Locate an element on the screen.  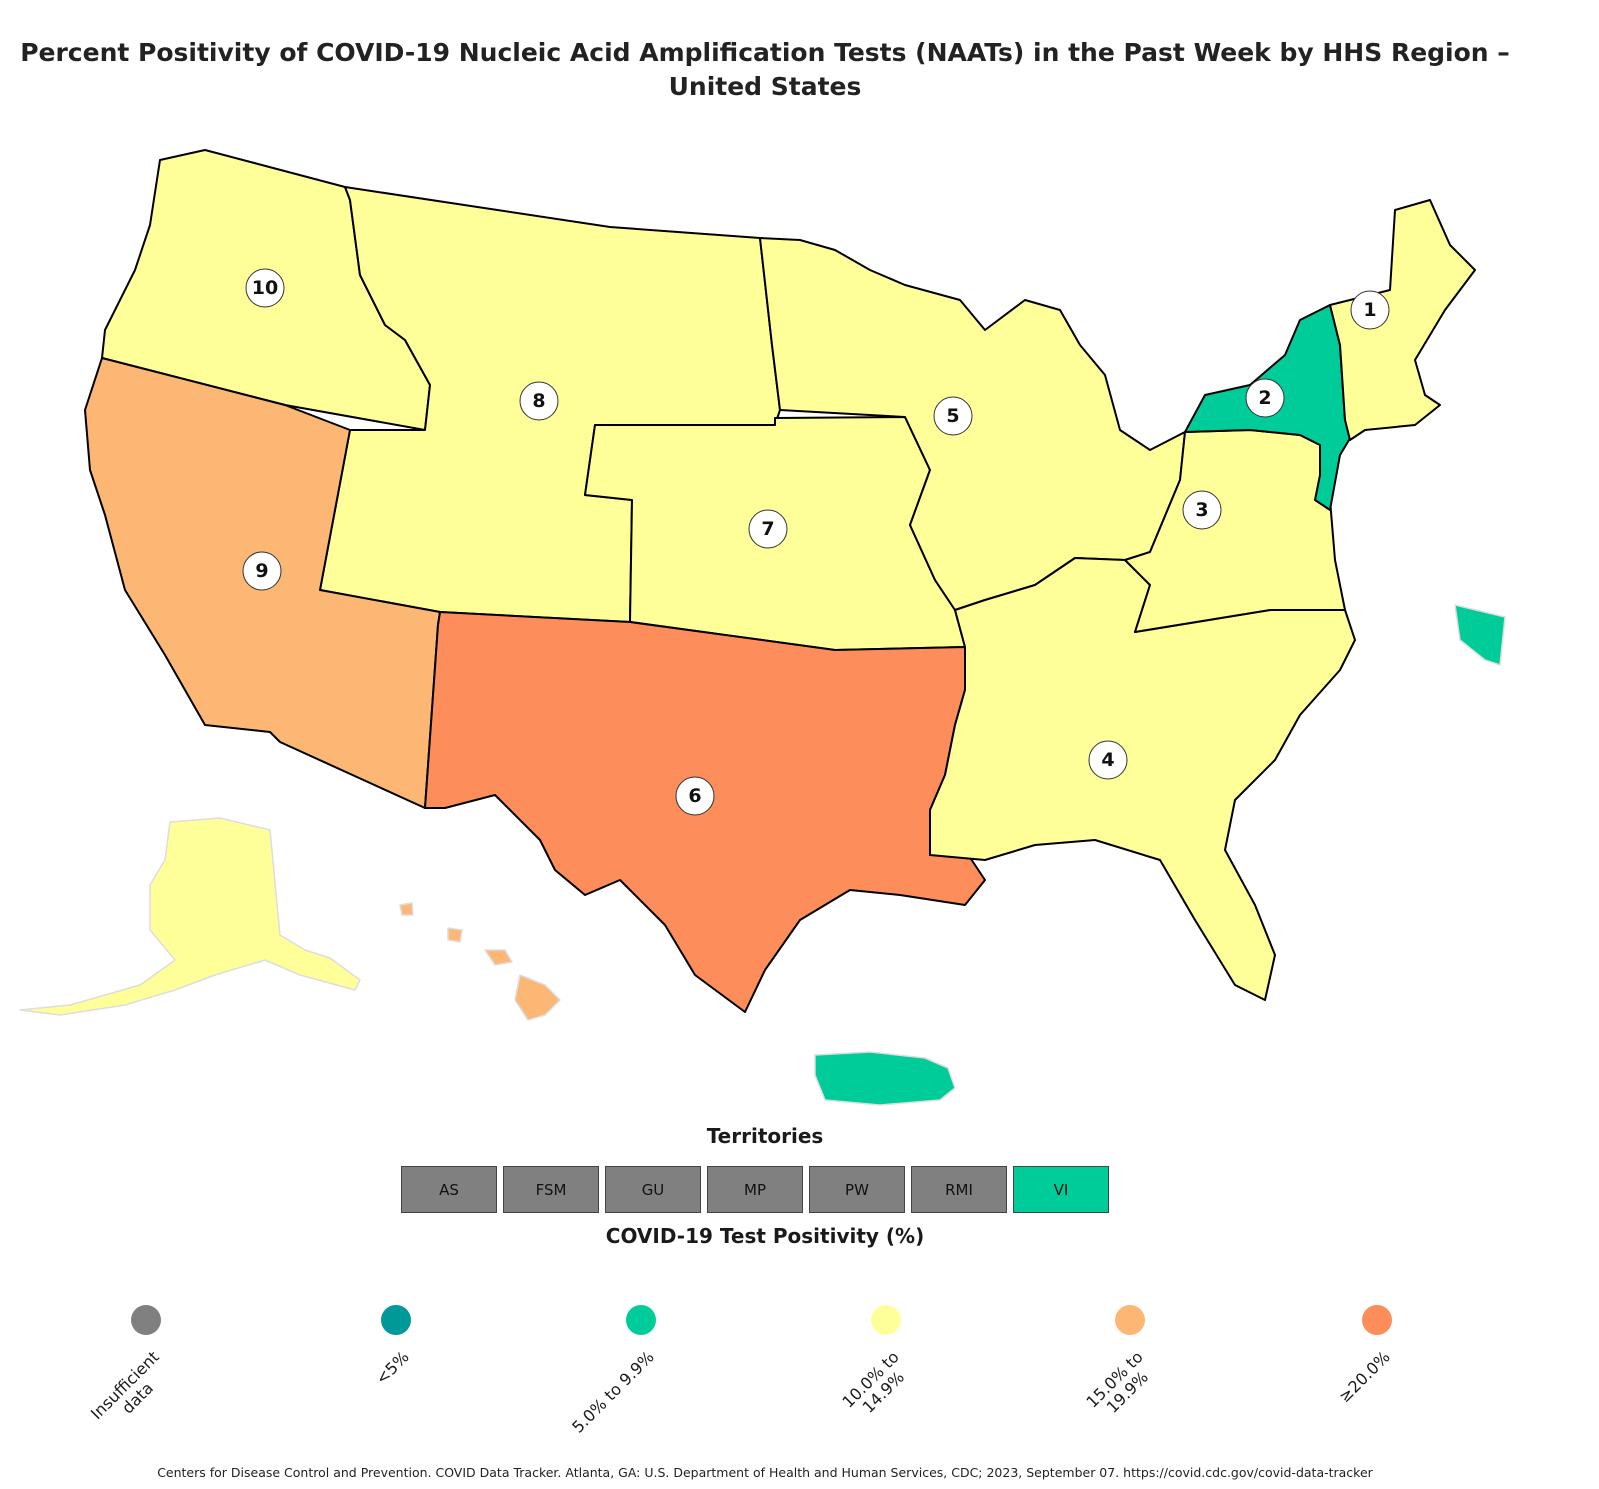
territory-rmi: RMI is located at coordinates (959, 1189).